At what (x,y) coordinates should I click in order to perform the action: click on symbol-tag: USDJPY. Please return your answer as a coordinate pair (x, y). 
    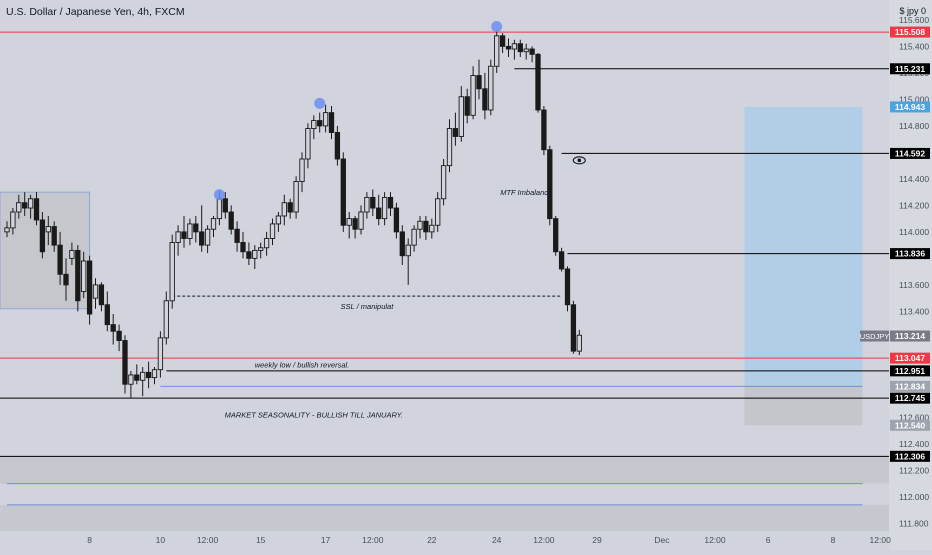
    Looking at the image, I should click on (875, 336).